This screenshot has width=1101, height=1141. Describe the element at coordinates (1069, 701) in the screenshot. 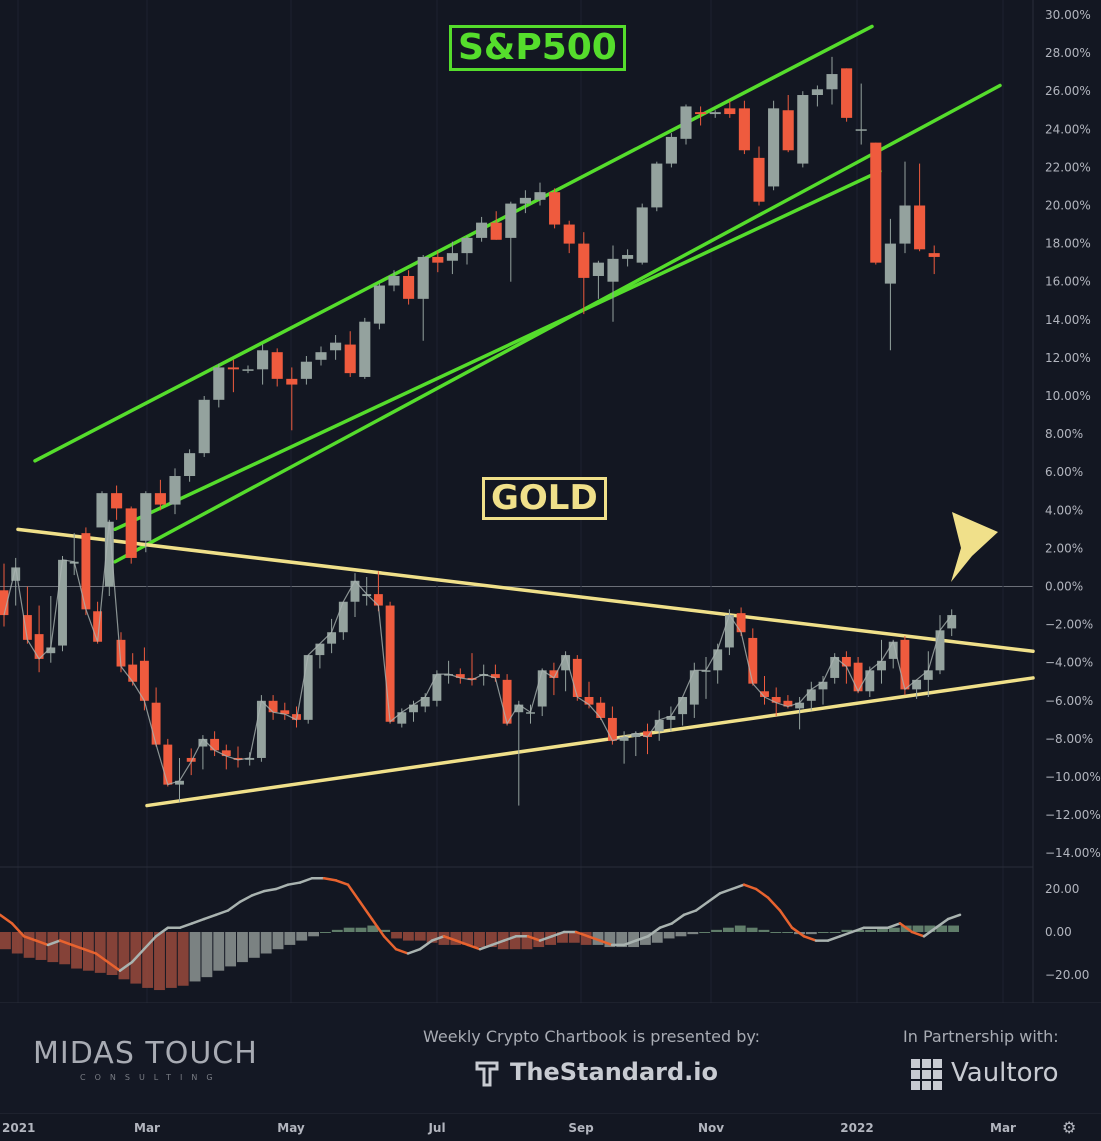

I see `y-tick-label: −6.00%` at that location.